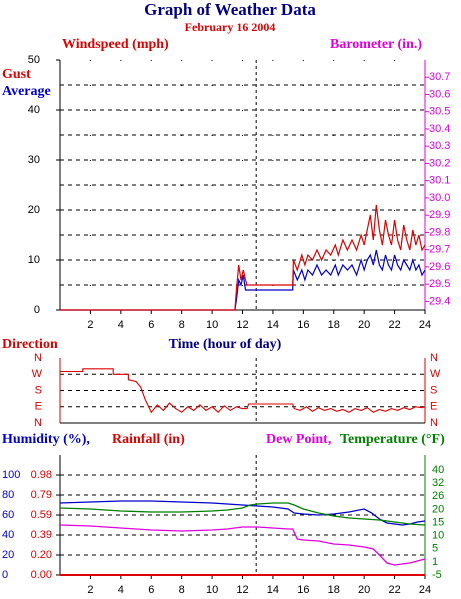 The width and height of the screenshot is (461, 599). Describe the element at coordinates (439, 181) in the screenshot. I see `barometer-tick-label: 30.1` at that location.